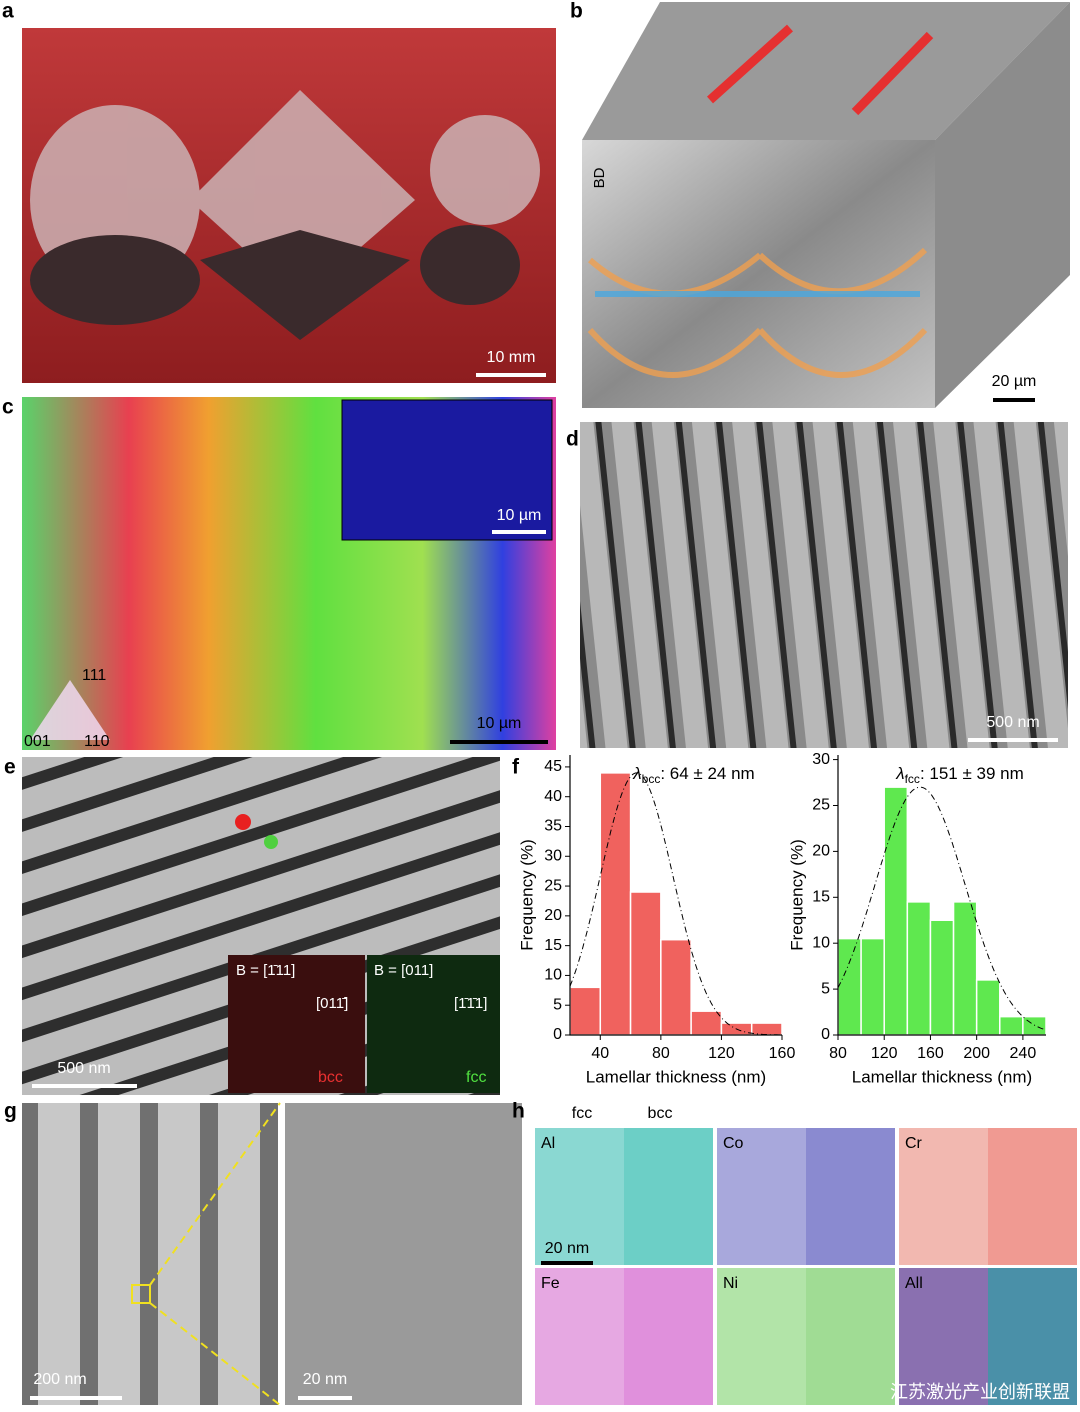 Image resolution: width=1080 pixels, height=1412 pixels. What do you see at coordinates (275, 282) in the screenshot?
I see `reflection` at bounding box center [275, 282].